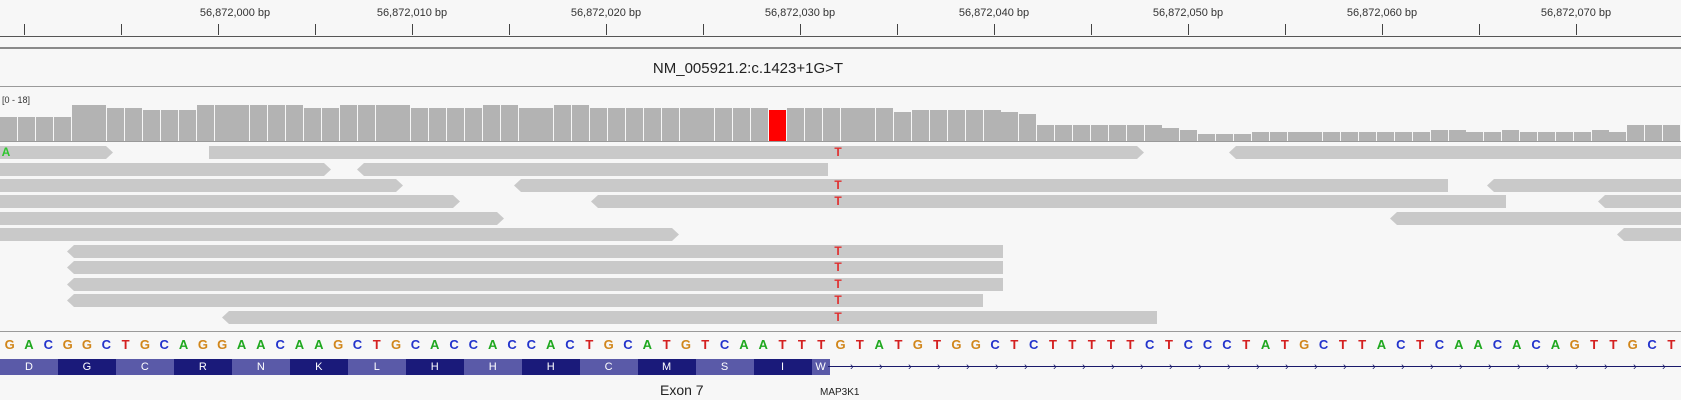 This screenshot has width=1681, height=400. I want to click on coverage-track, so click(840, 120).